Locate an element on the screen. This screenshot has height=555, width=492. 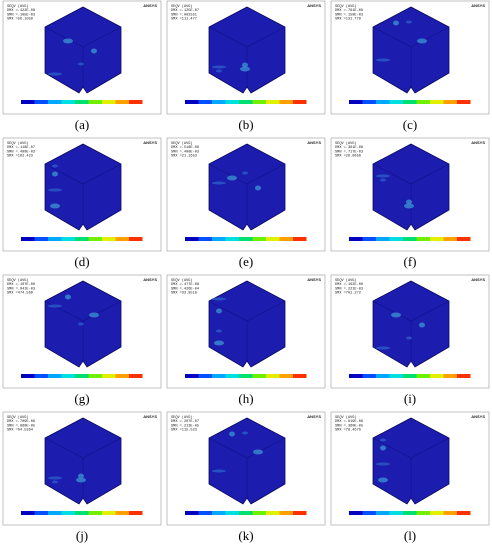
panel-label: (c) is located at coordinates (410, 124).